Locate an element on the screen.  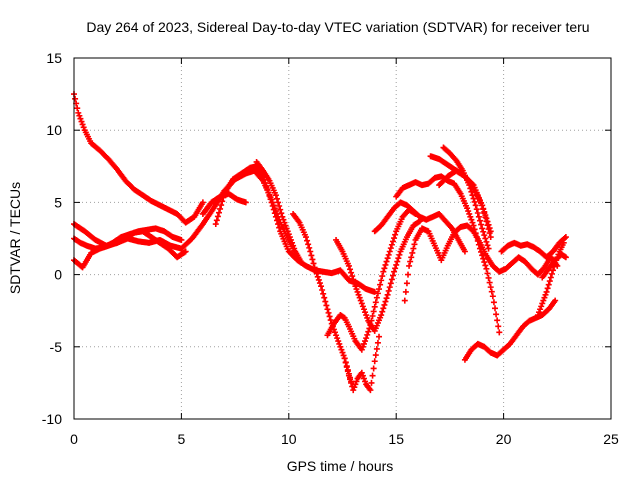
series-track-j is located at coordinates (378, 276).